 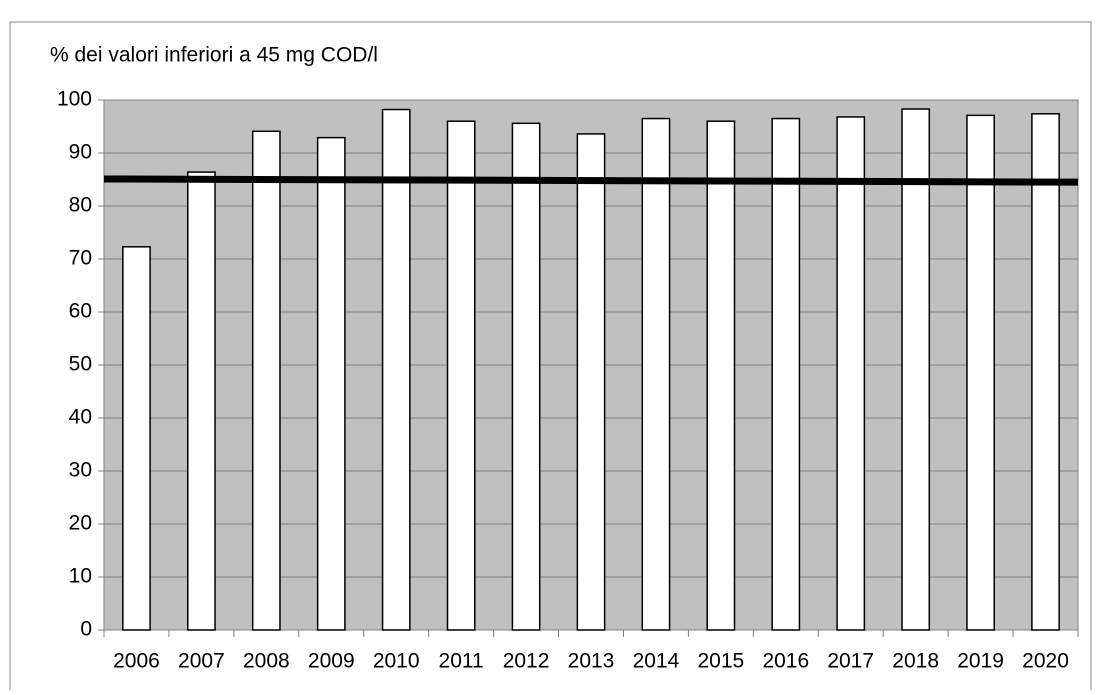 I want to click on x-tick-label: 2011, so click(x=461, y=661).